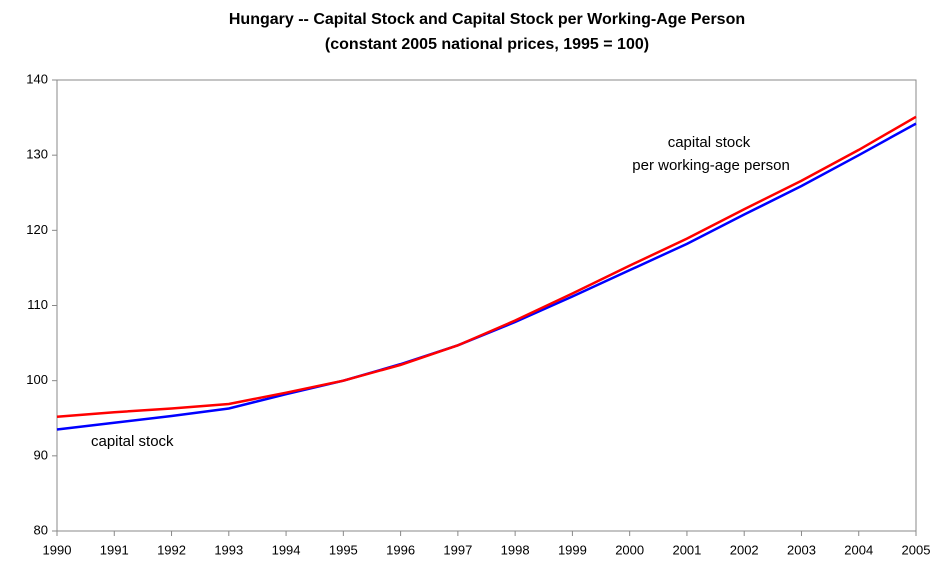 Image resolution: width=940 pixels, height=567 pixels. I want to click on y-tick-label: 90, so click(41, 454).